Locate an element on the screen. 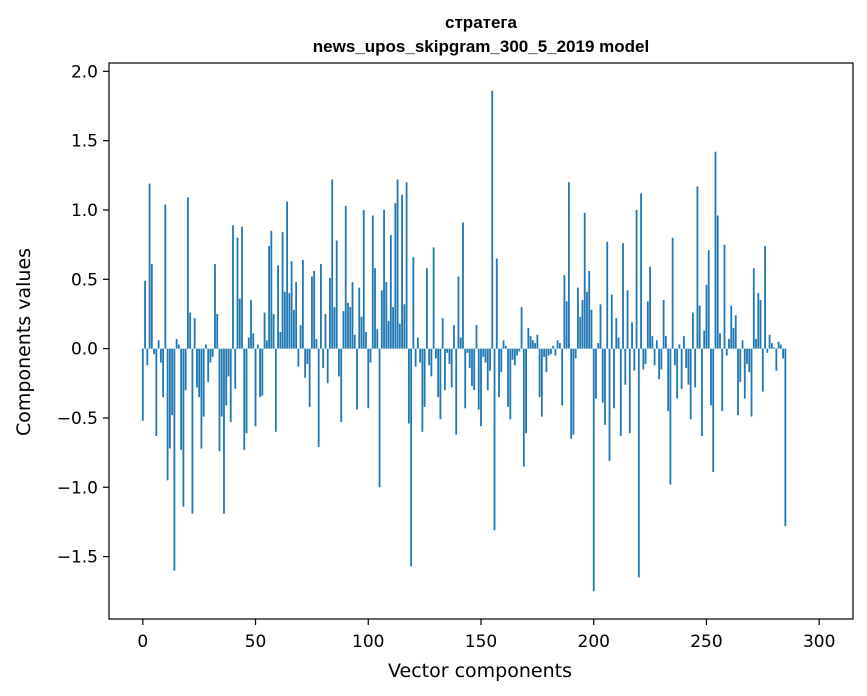 The width and height of the screenshot is (867, 696). chart-title-line1: стратега is located at coordinates (481, 22).